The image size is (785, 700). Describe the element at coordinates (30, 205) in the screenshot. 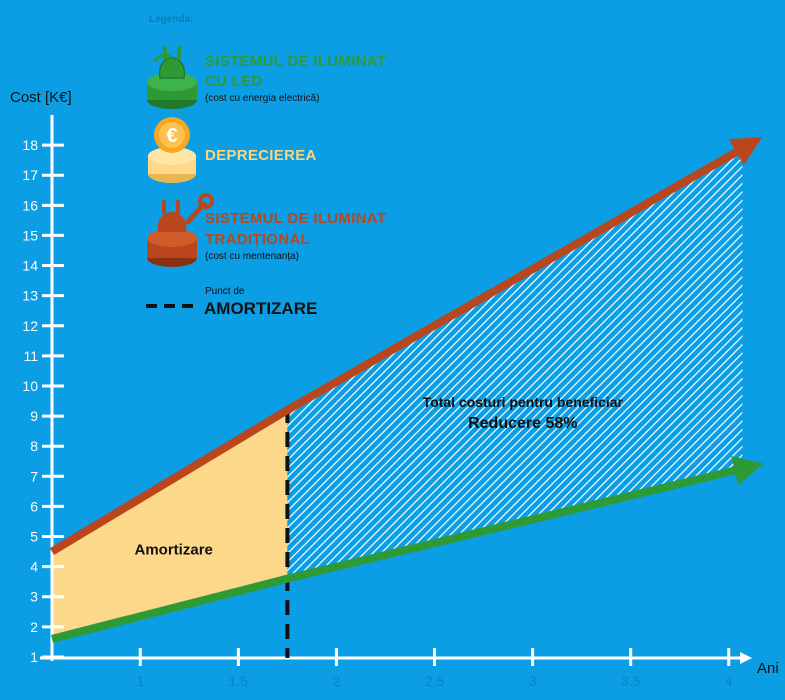

I see `y-tick-label: 16` at that location.